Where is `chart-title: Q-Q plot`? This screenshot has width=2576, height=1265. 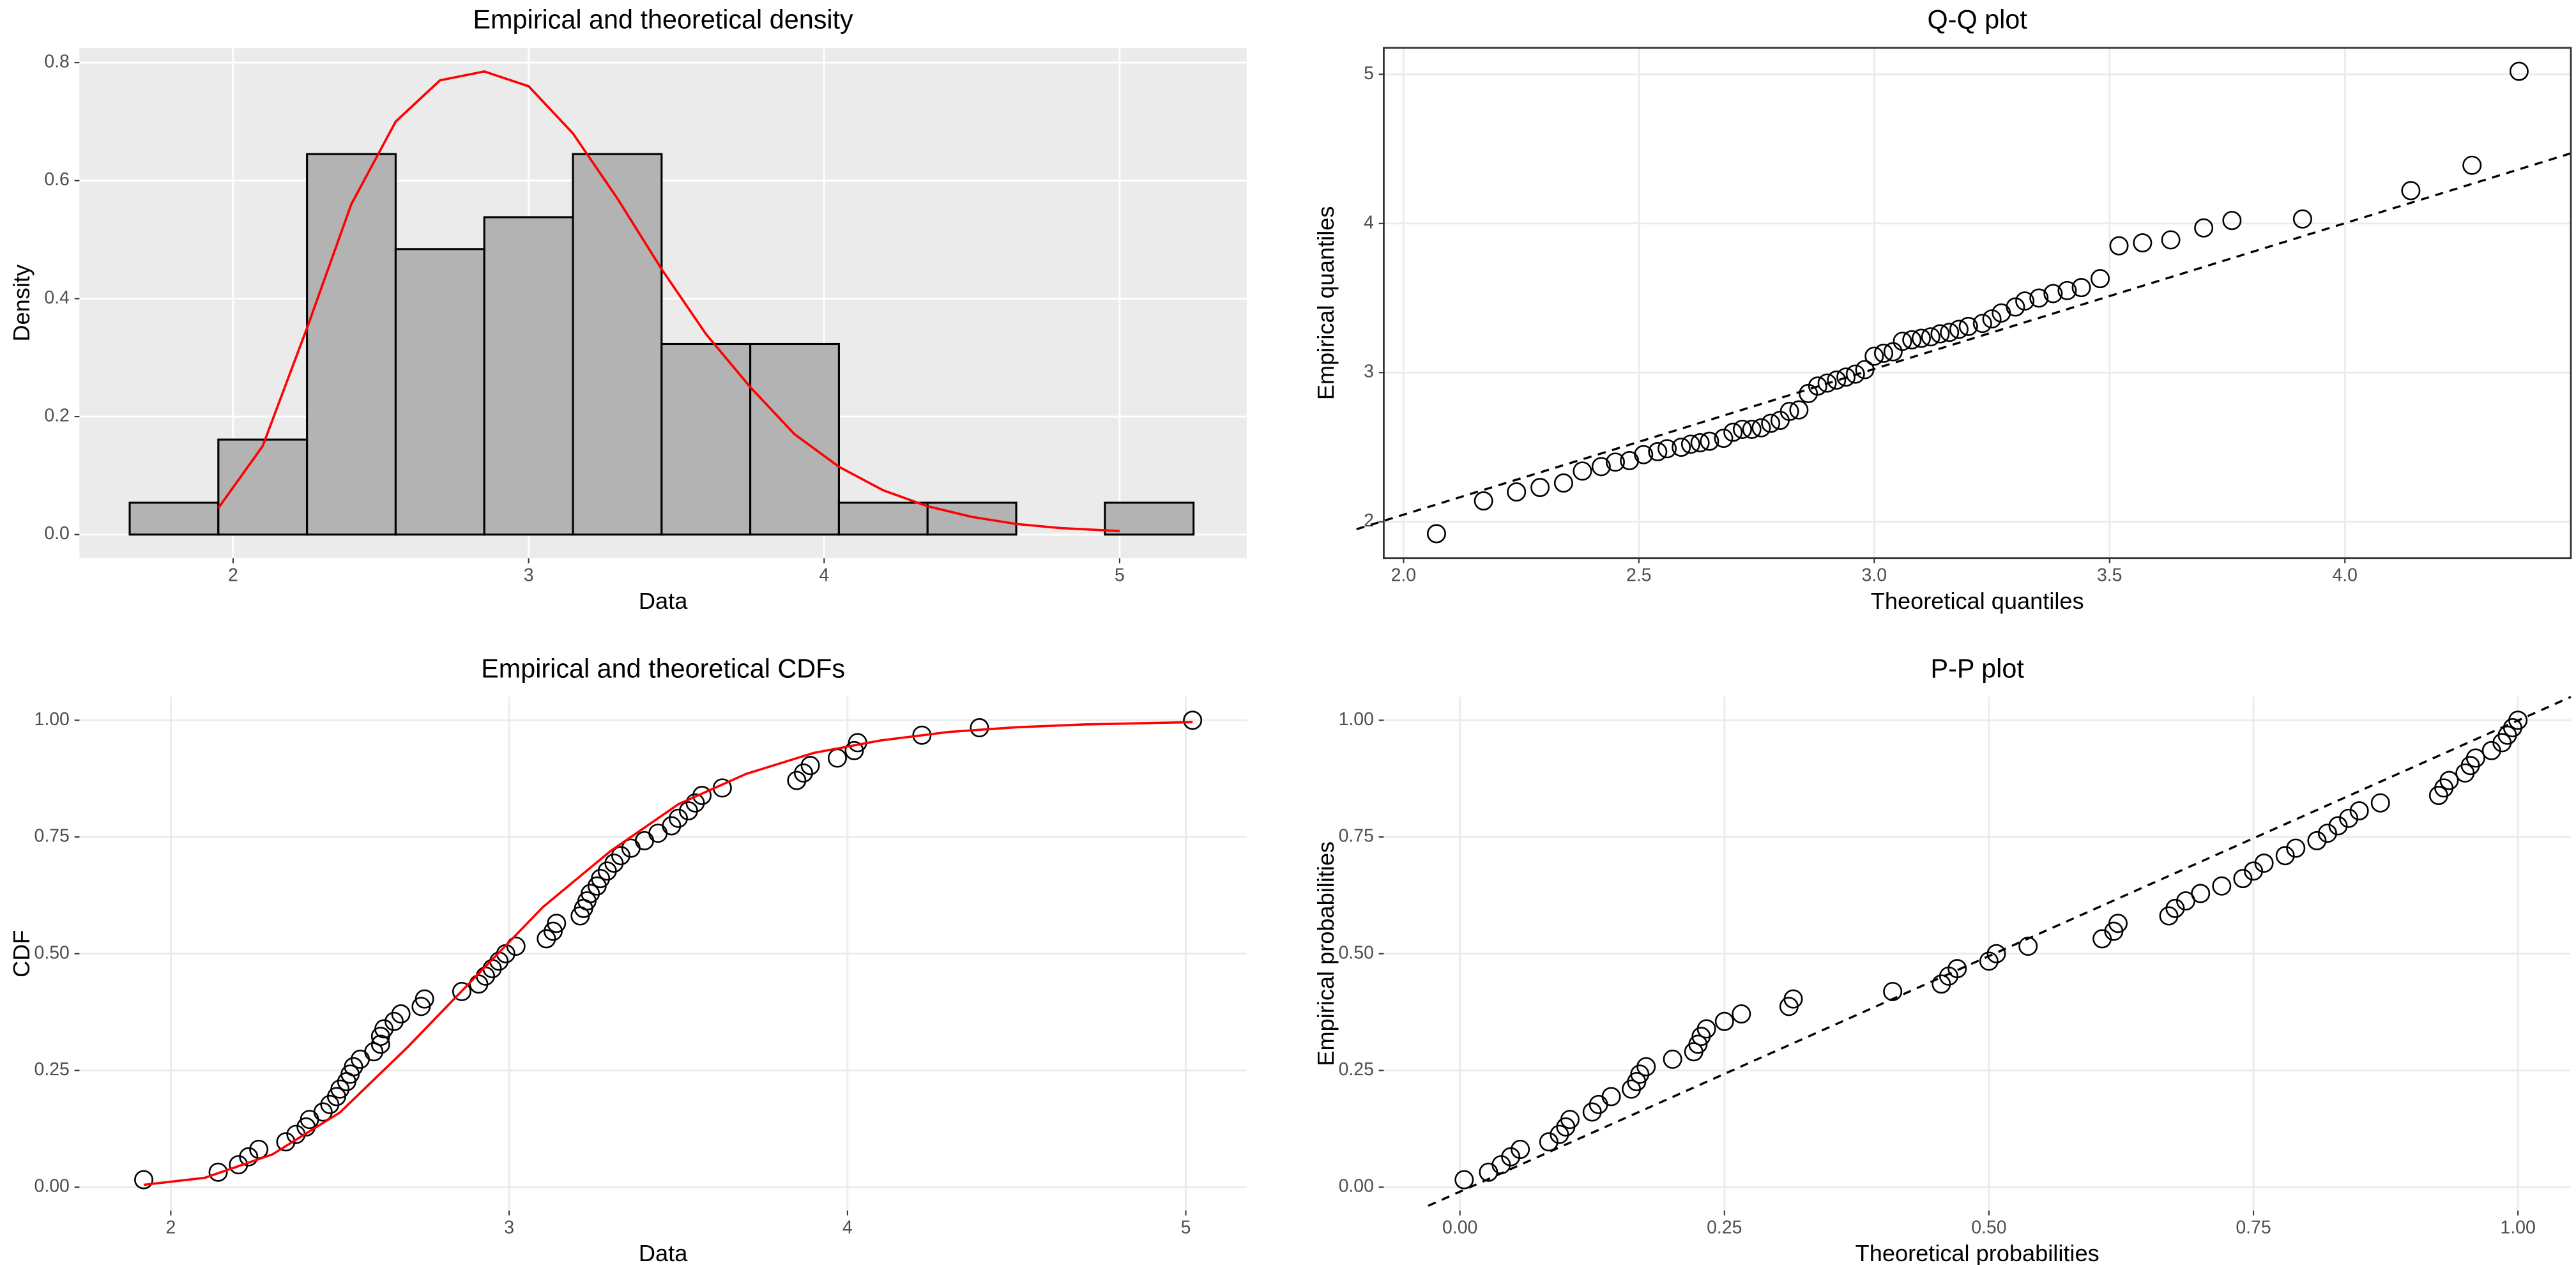 chart-title: Q-Q plot is located at coordinates (1978, 19).